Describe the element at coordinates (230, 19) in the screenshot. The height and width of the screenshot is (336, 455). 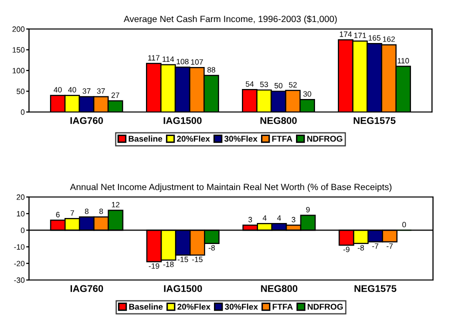
I see `chart-title: Average Net Cash Farm Income, 1996-2003 ($1,000)` at that location.